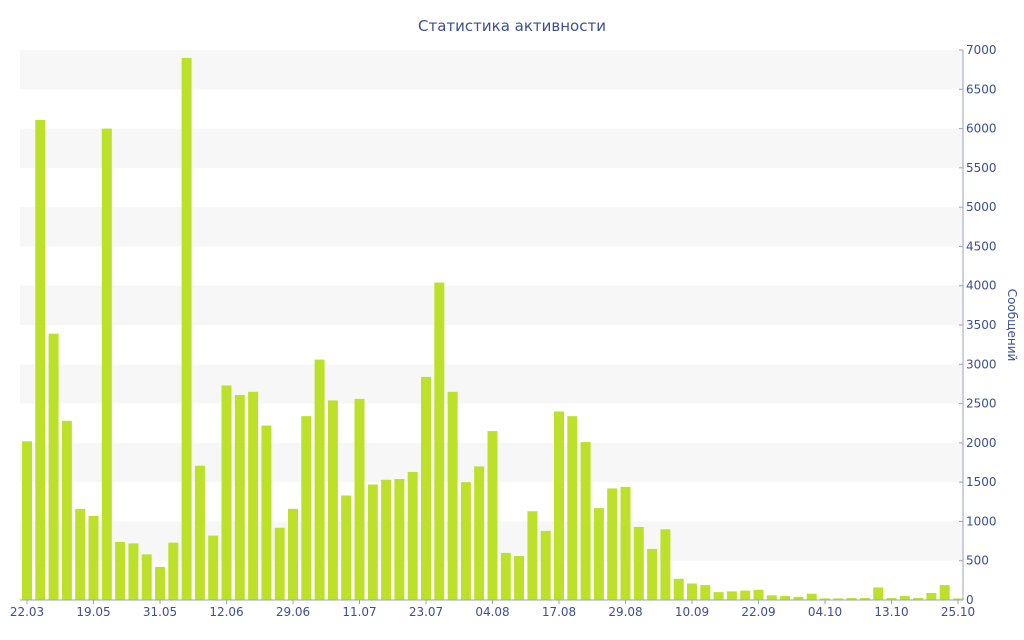 The image size is (1024, 640). What do you see at coordinates (981, 286) in the screenshot?
I see `y-tick-label: 4000` at bounding box center [981, 286].